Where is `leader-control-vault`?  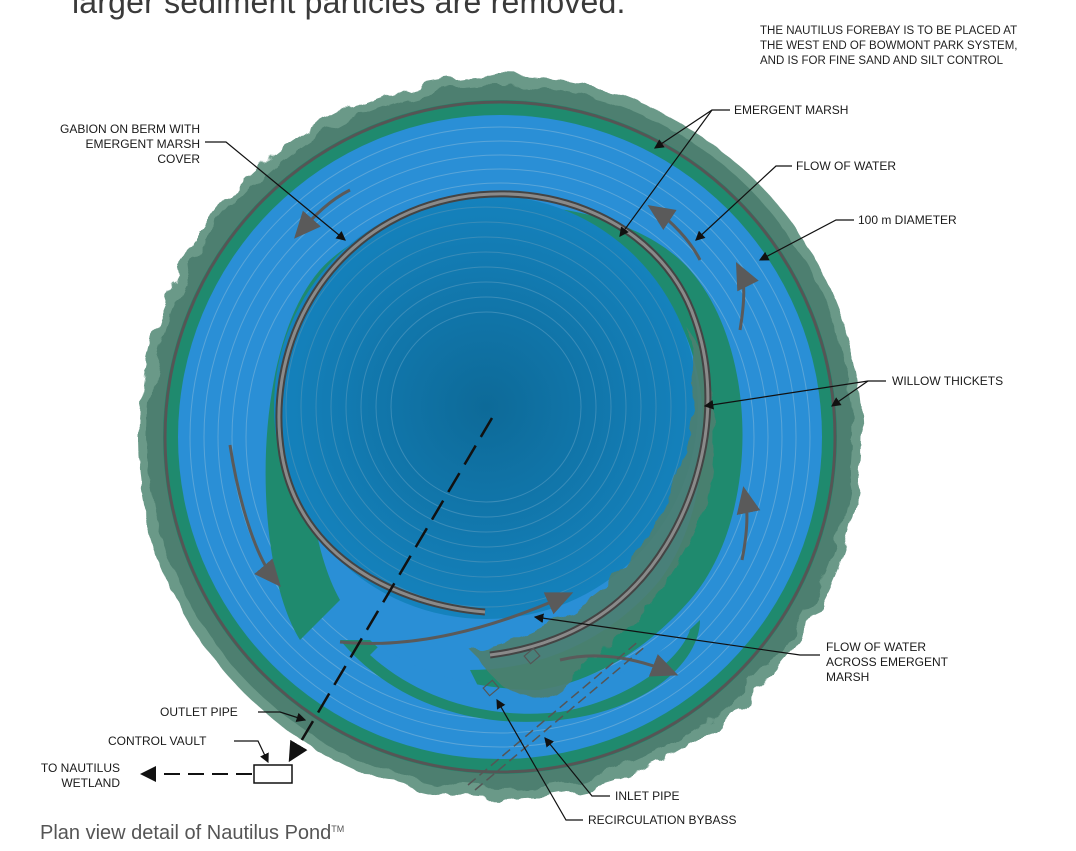 leader-control-vault is located at coordinates (251, 752).